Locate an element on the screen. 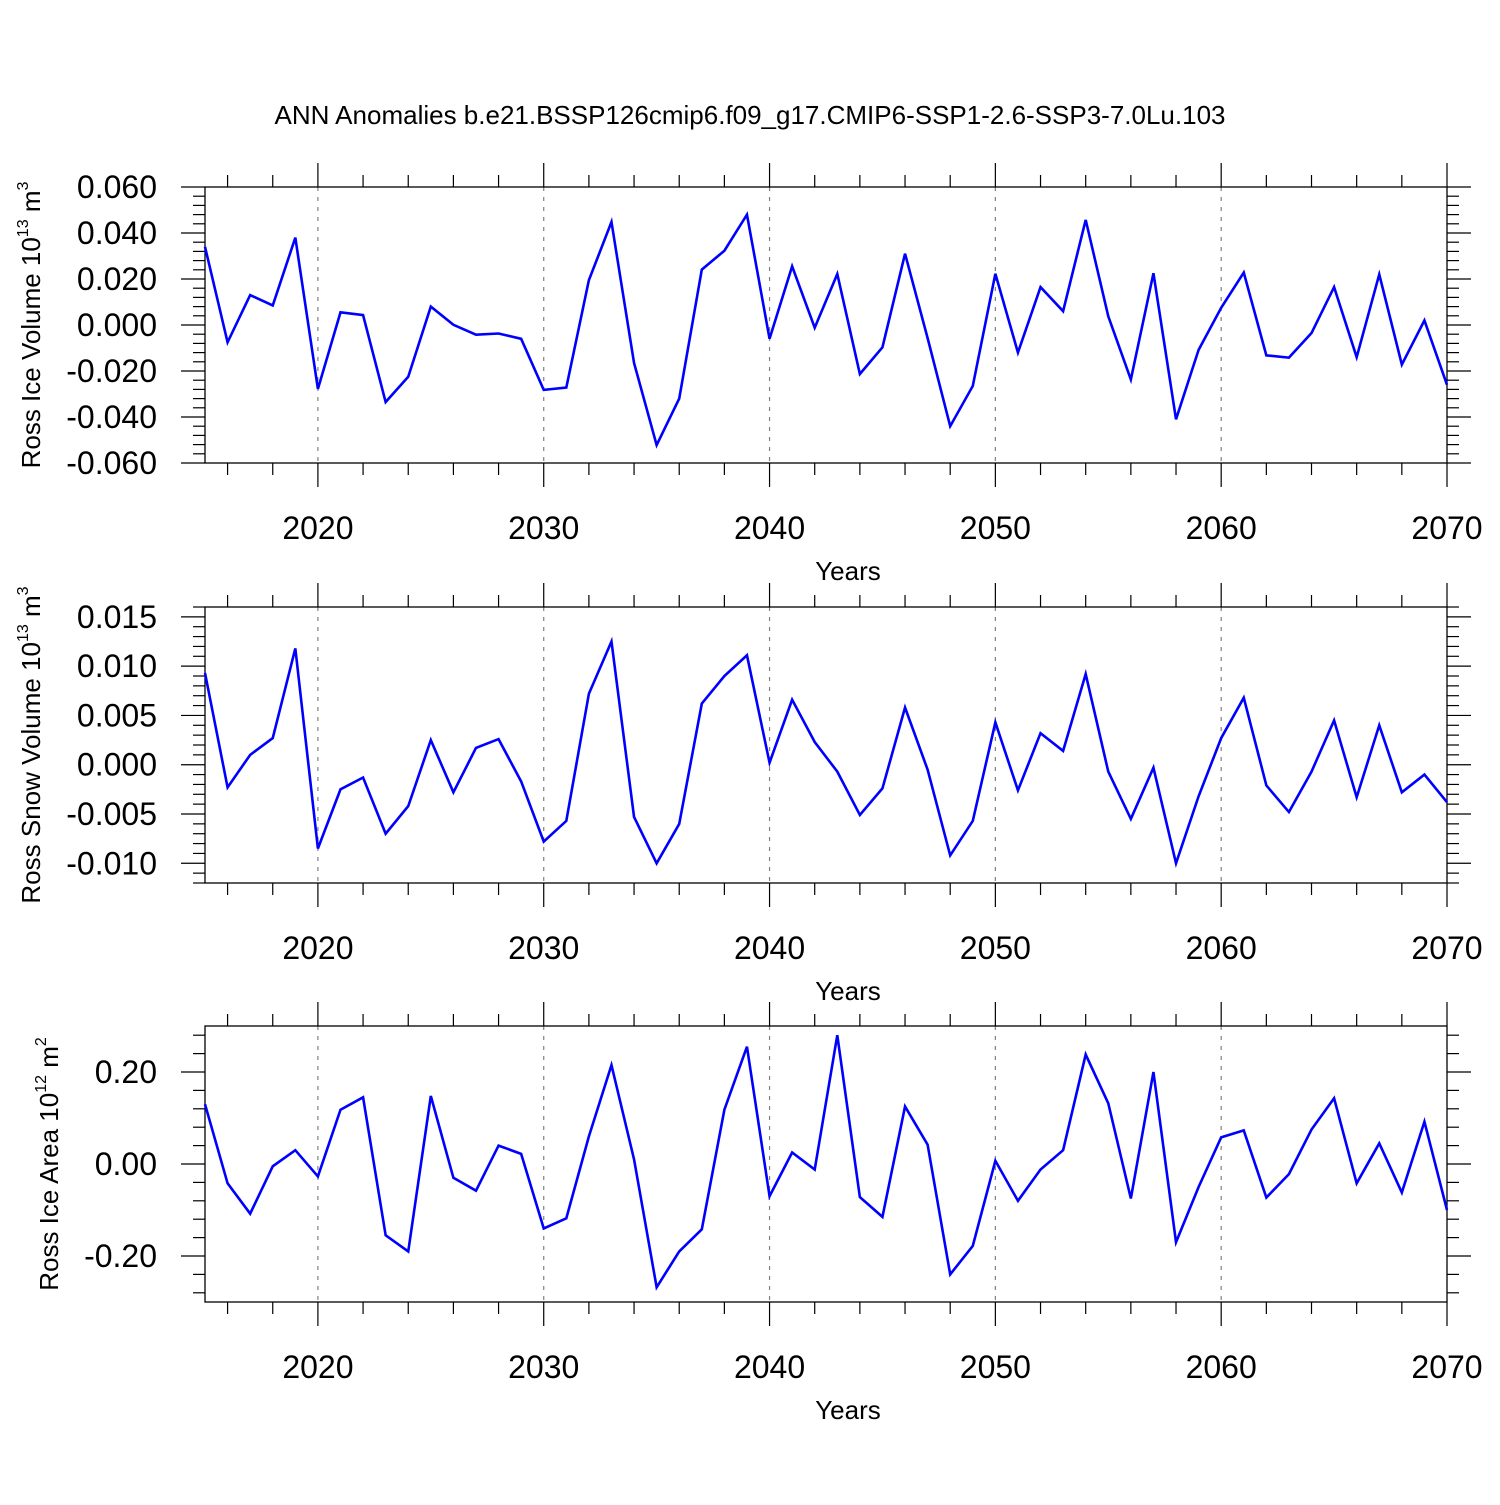 The width and height of the screenshot is (1500, 1505). y-axis-label: Ross Ice Area 1012 m2 is located at coordinates (48, 1164).